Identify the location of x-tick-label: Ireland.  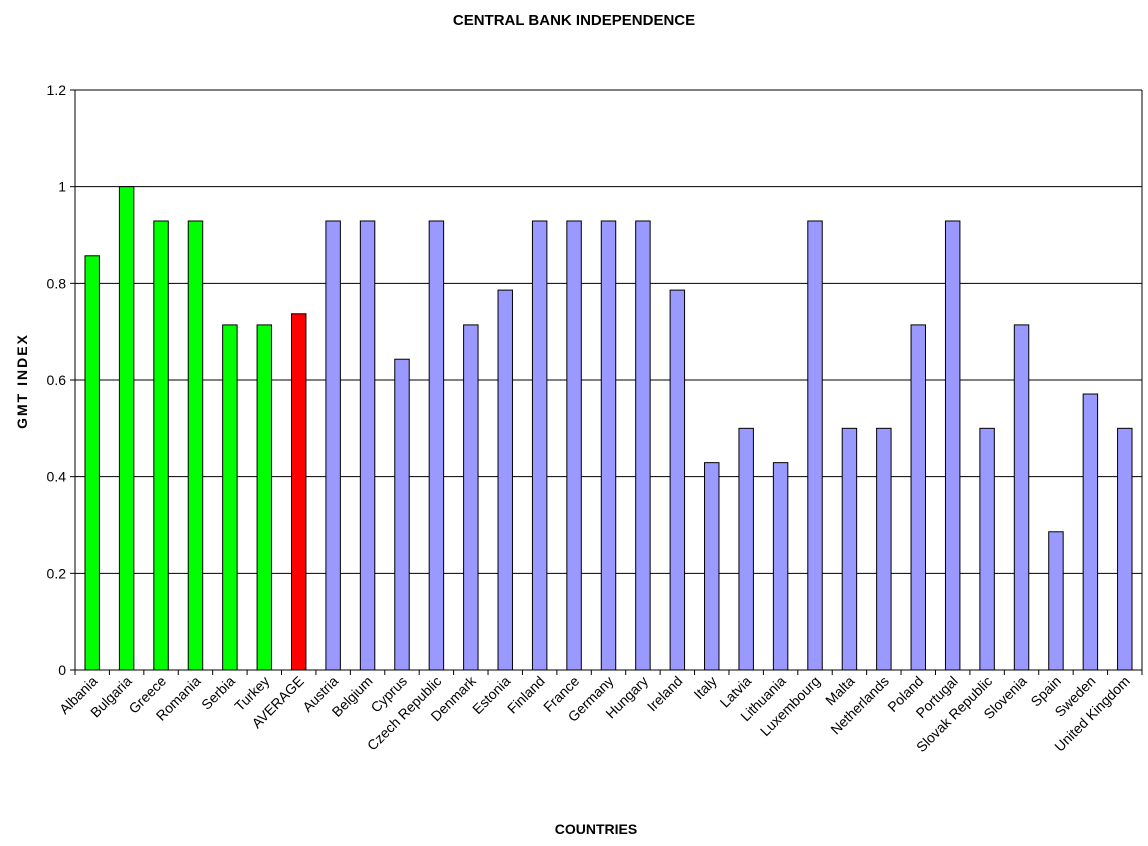
(665, 694).